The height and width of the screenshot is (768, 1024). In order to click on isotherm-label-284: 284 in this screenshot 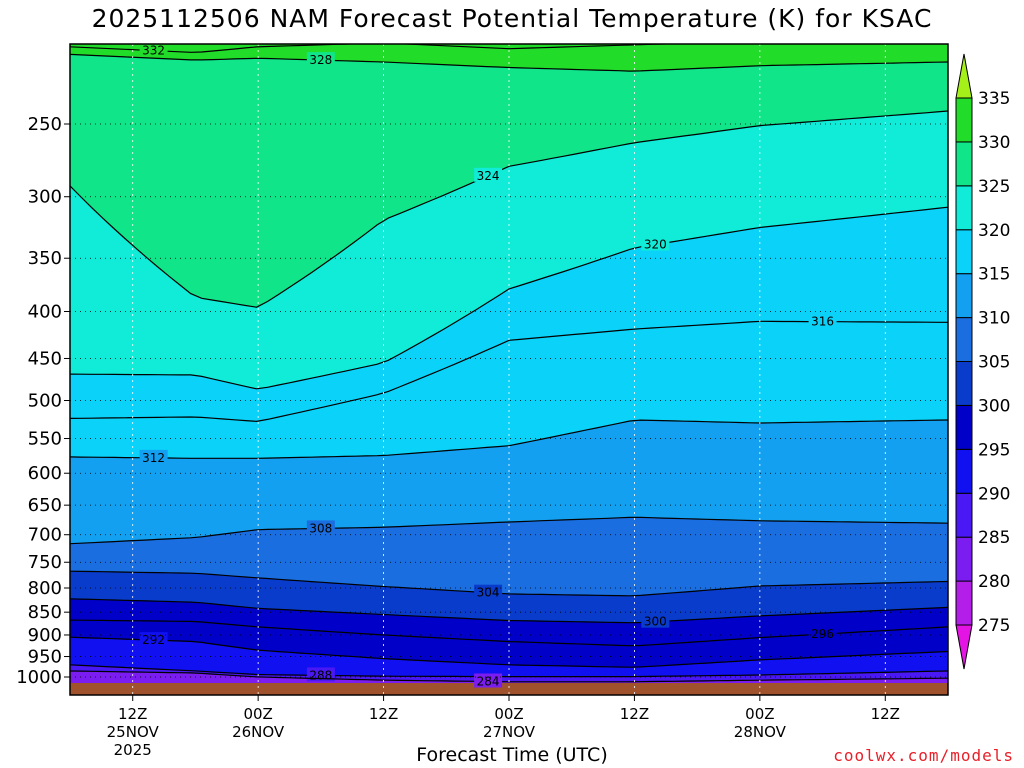, I will do `click(488, 681)`.